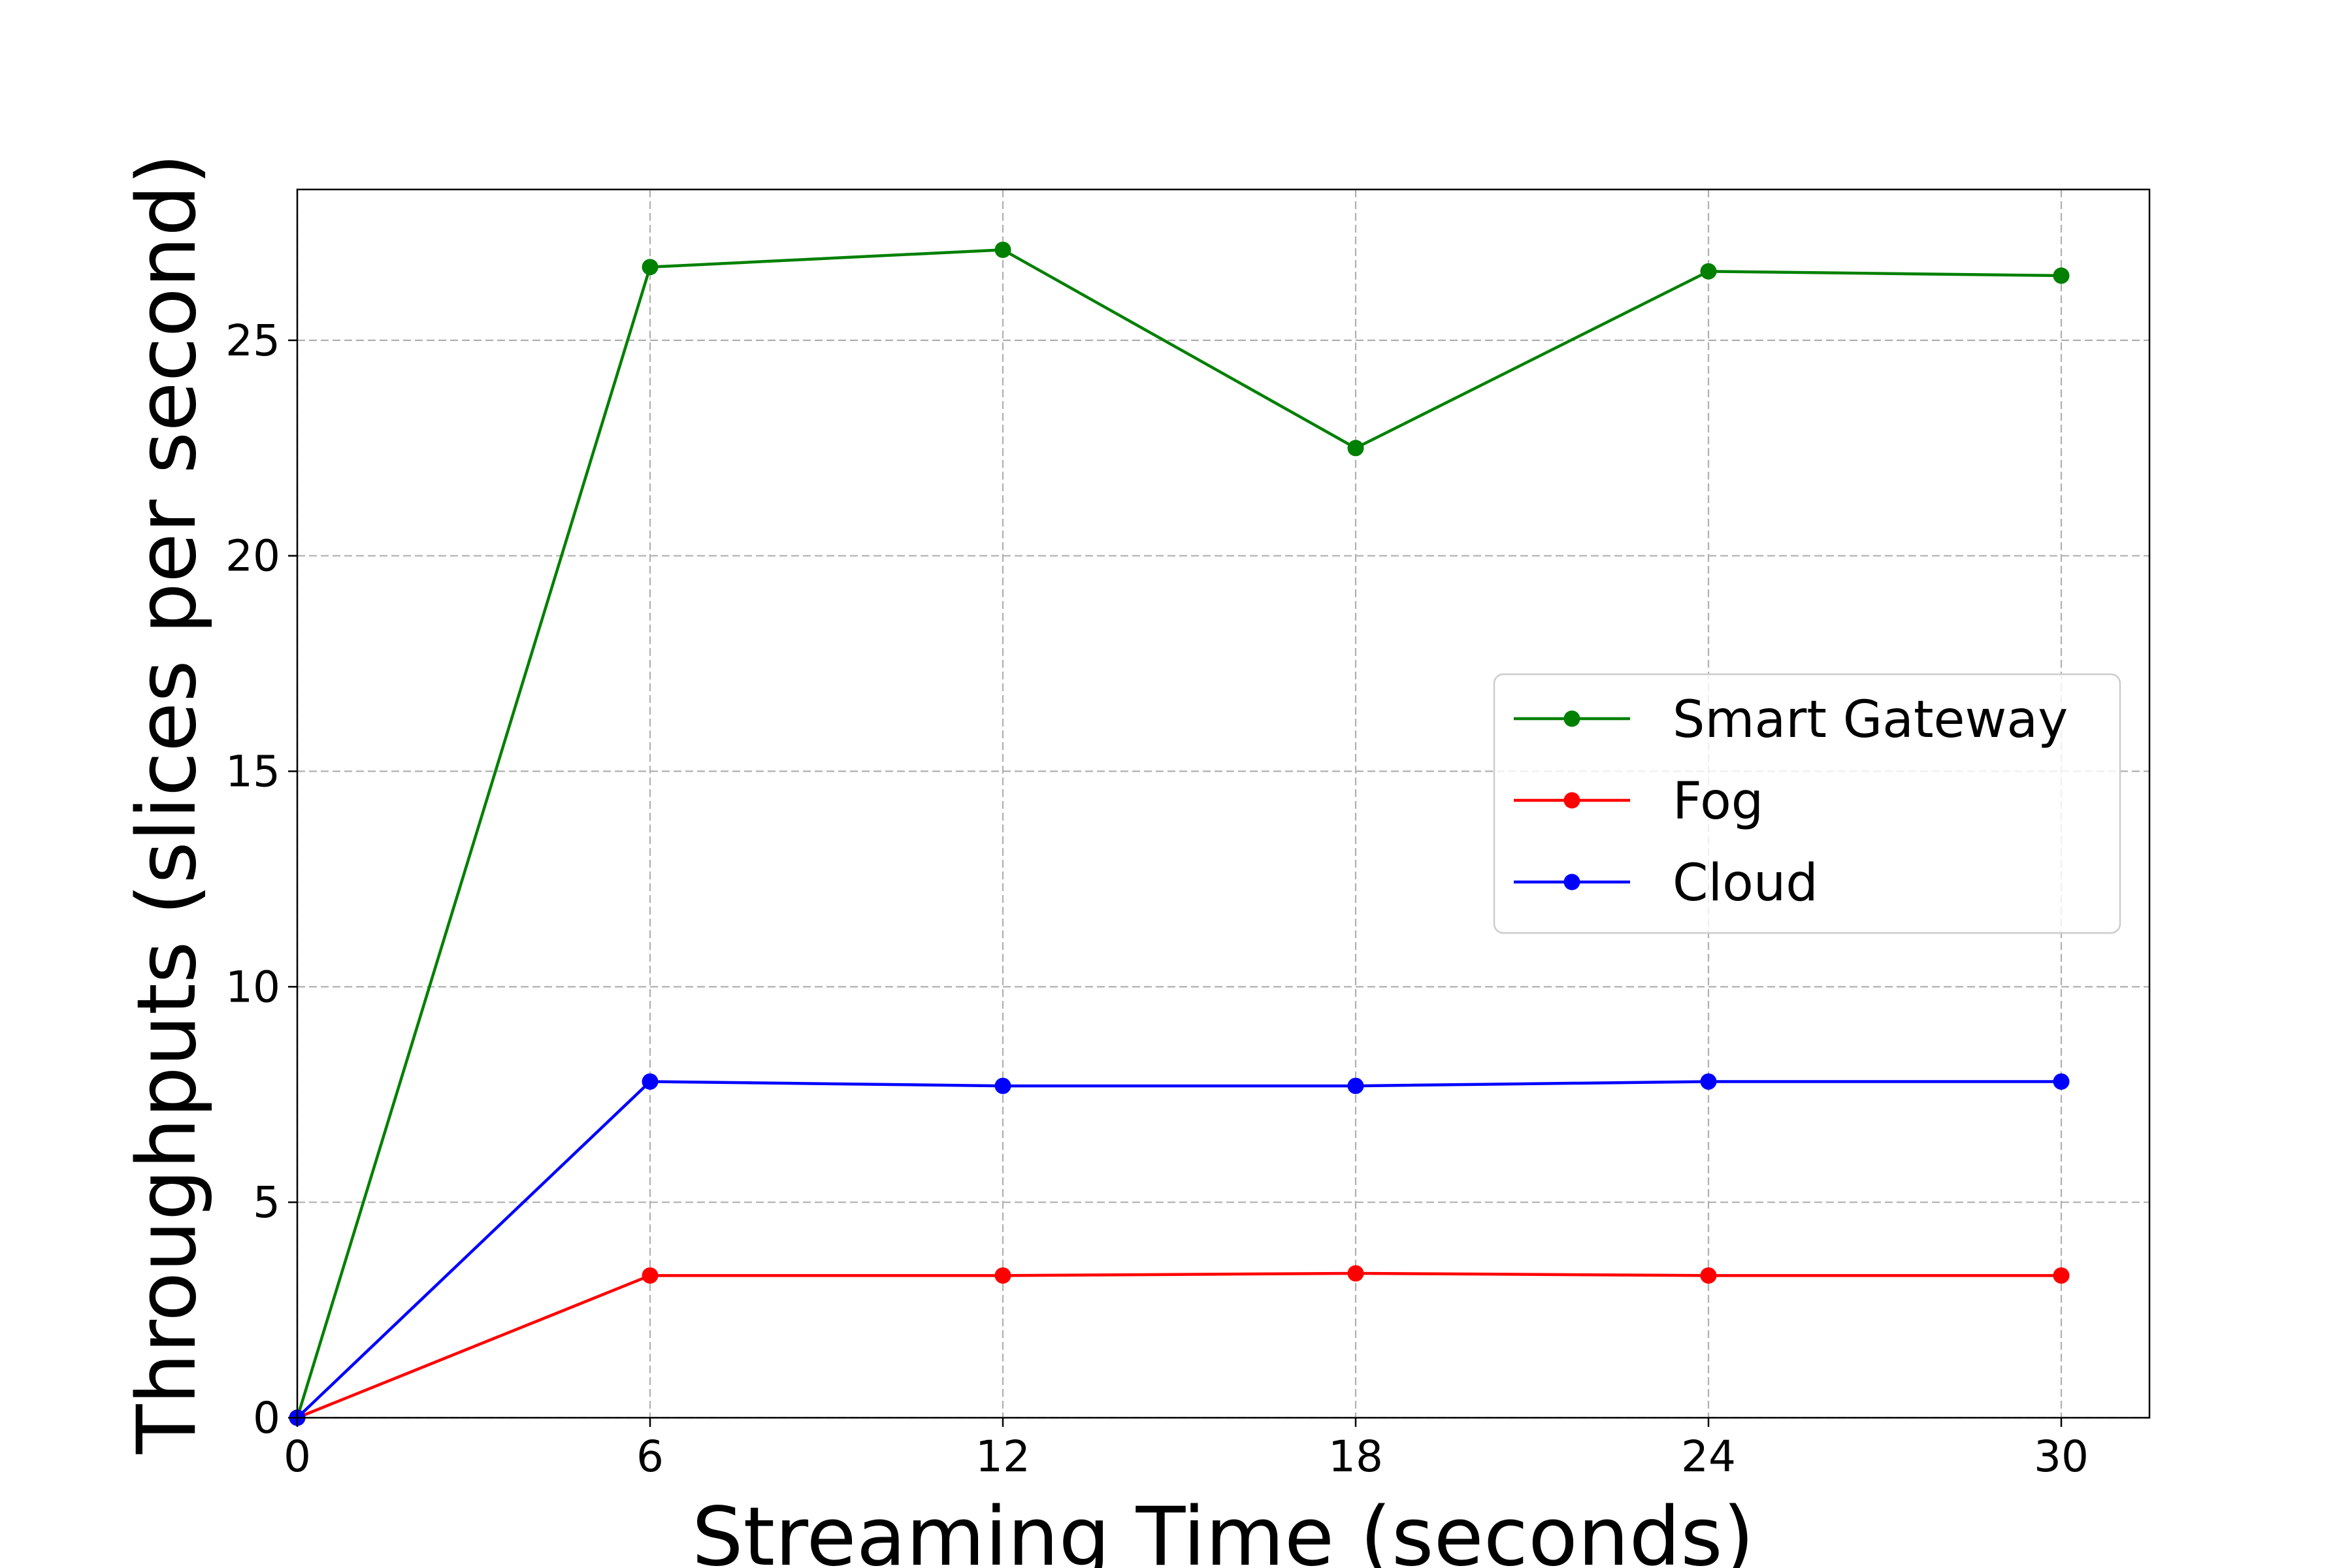 The width and height of the screenshot is (2352, 1568). Describe the element at coordinates (1638, 801) in the screenshot. I see `legend-entry-fog: Fog` at that location.